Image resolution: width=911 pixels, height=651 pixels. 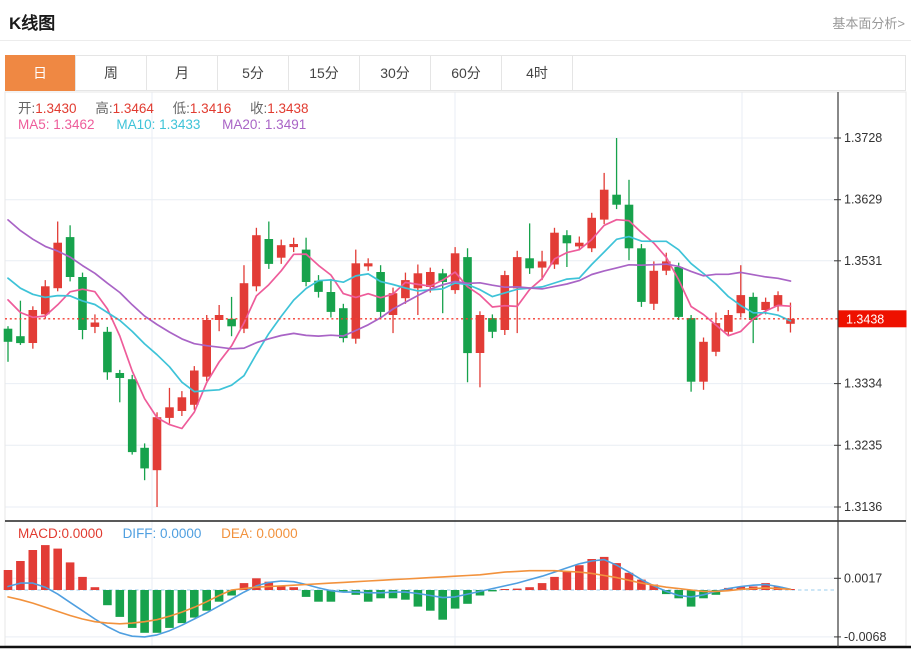 I want to click on tab-60min: 60分, so click(x=466, y=73).